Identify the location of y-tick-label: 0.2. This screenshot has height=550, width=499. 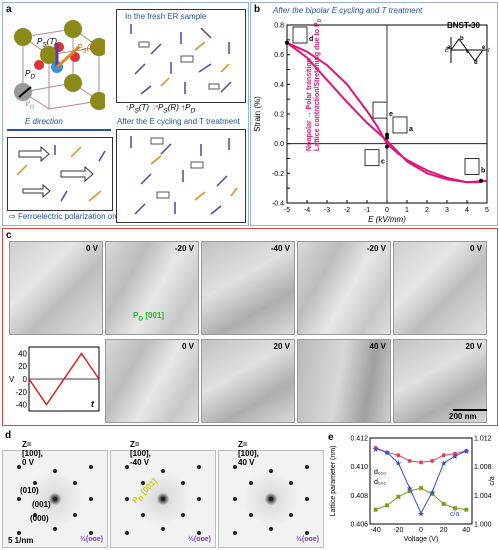
(279, 115).